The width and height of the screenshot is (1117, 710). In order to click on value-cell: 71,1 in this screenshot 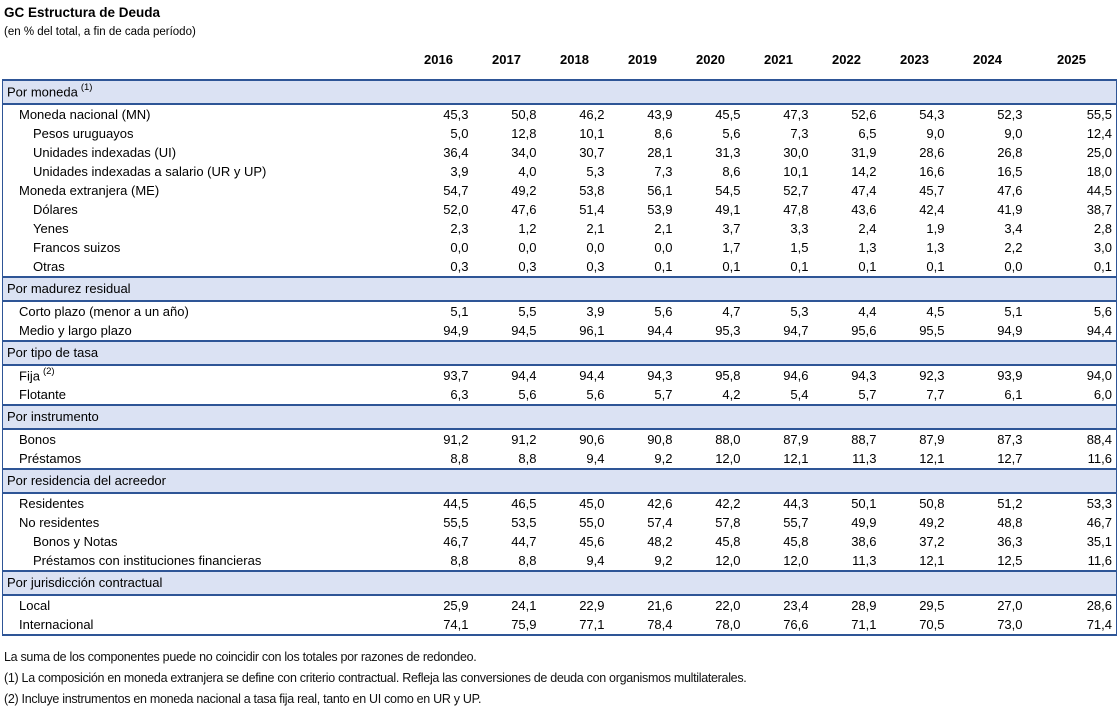, I will do `click(846, 625)`.